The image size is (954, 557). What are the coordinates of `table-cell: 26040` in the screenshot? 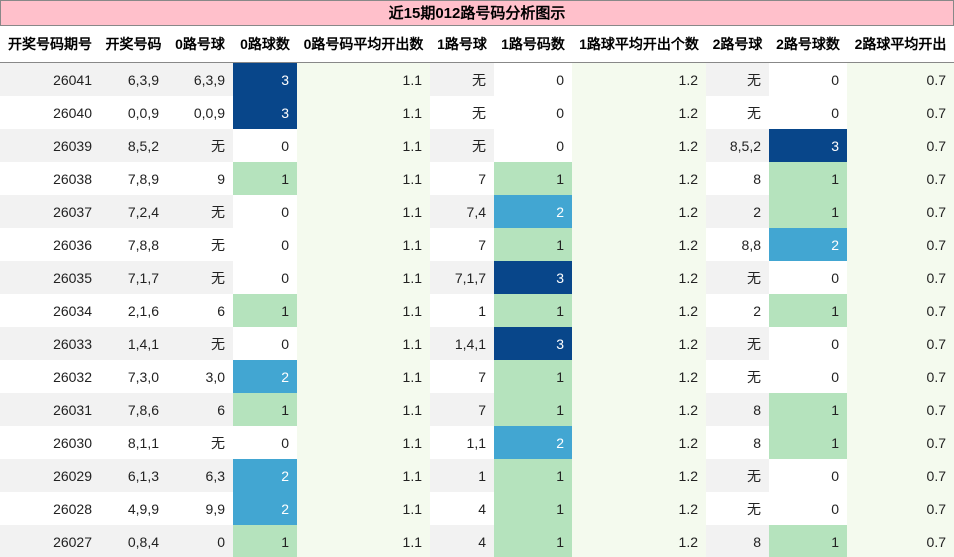 It's located at (72, 112).